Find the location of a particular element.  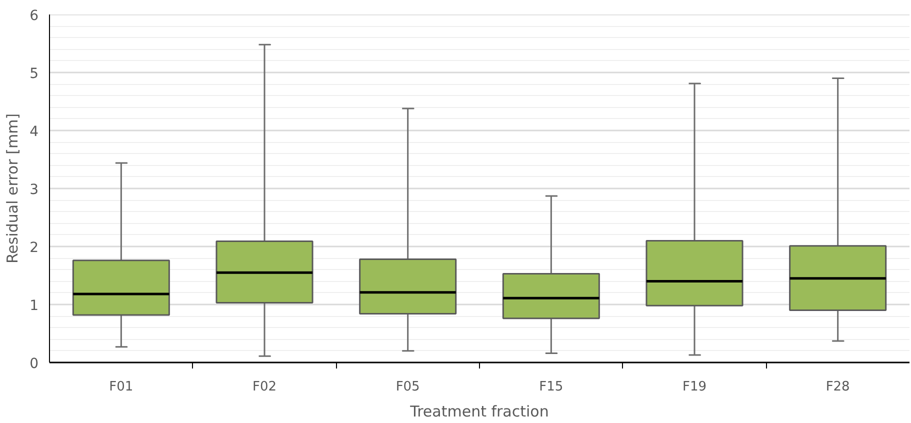

x-tick-label: F28 is located at coordinates (838, 387).